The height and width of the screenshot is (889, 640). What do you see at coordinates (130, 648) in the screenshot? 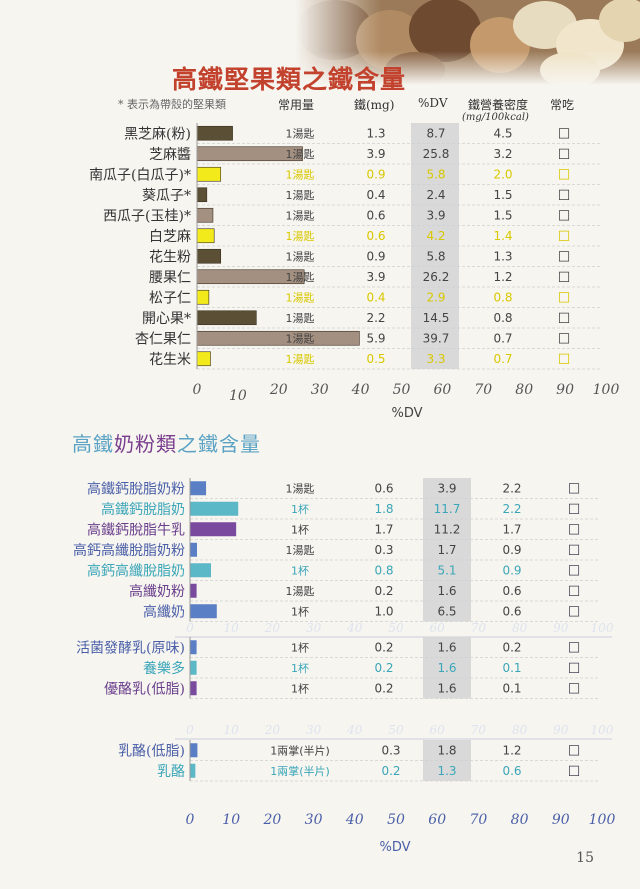
I see `milk-row-label: 活菌發酵乳(原味)` at bounding box center [130, 648].